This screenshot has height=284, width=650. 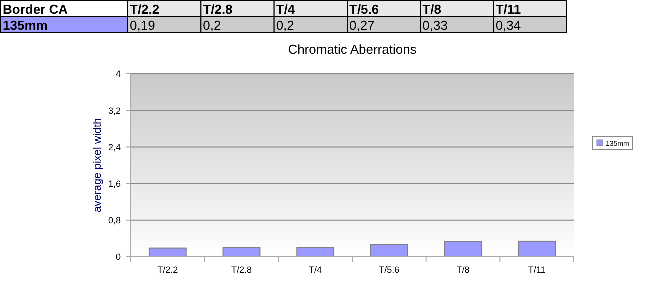 What do you see at coordinates (315, 270) in the screenshot?
I see `x-tick-label: T/4` at bounding box center [315, 270].